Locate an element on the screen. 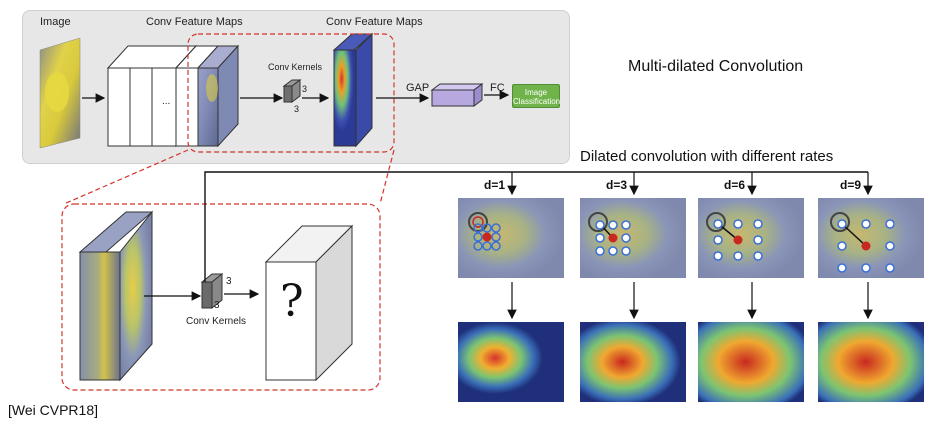  rate-d3: d=3 is located at coordinates (617, 185).